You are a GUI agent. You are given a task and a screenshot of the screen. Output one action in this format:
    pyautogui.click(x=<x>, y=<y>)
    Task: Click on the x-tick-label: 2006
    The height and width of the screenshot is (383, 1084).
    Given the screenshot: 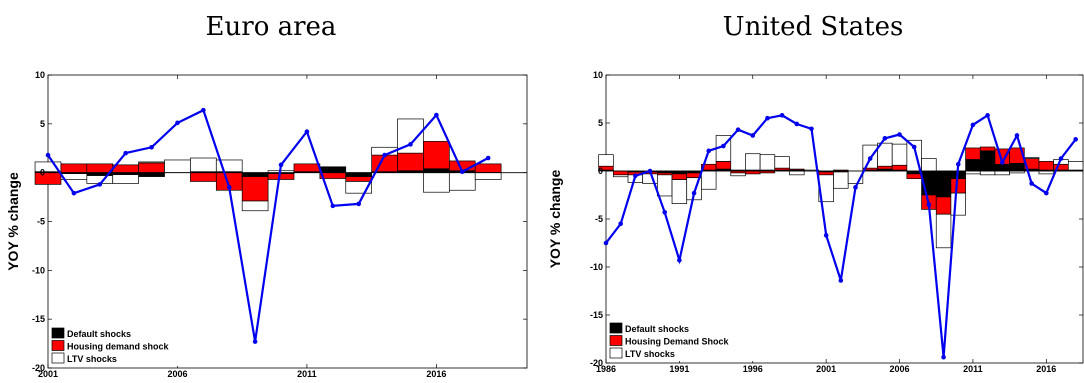 What is the action you would take?
    pyautogui.click(x=177, y=374)
    